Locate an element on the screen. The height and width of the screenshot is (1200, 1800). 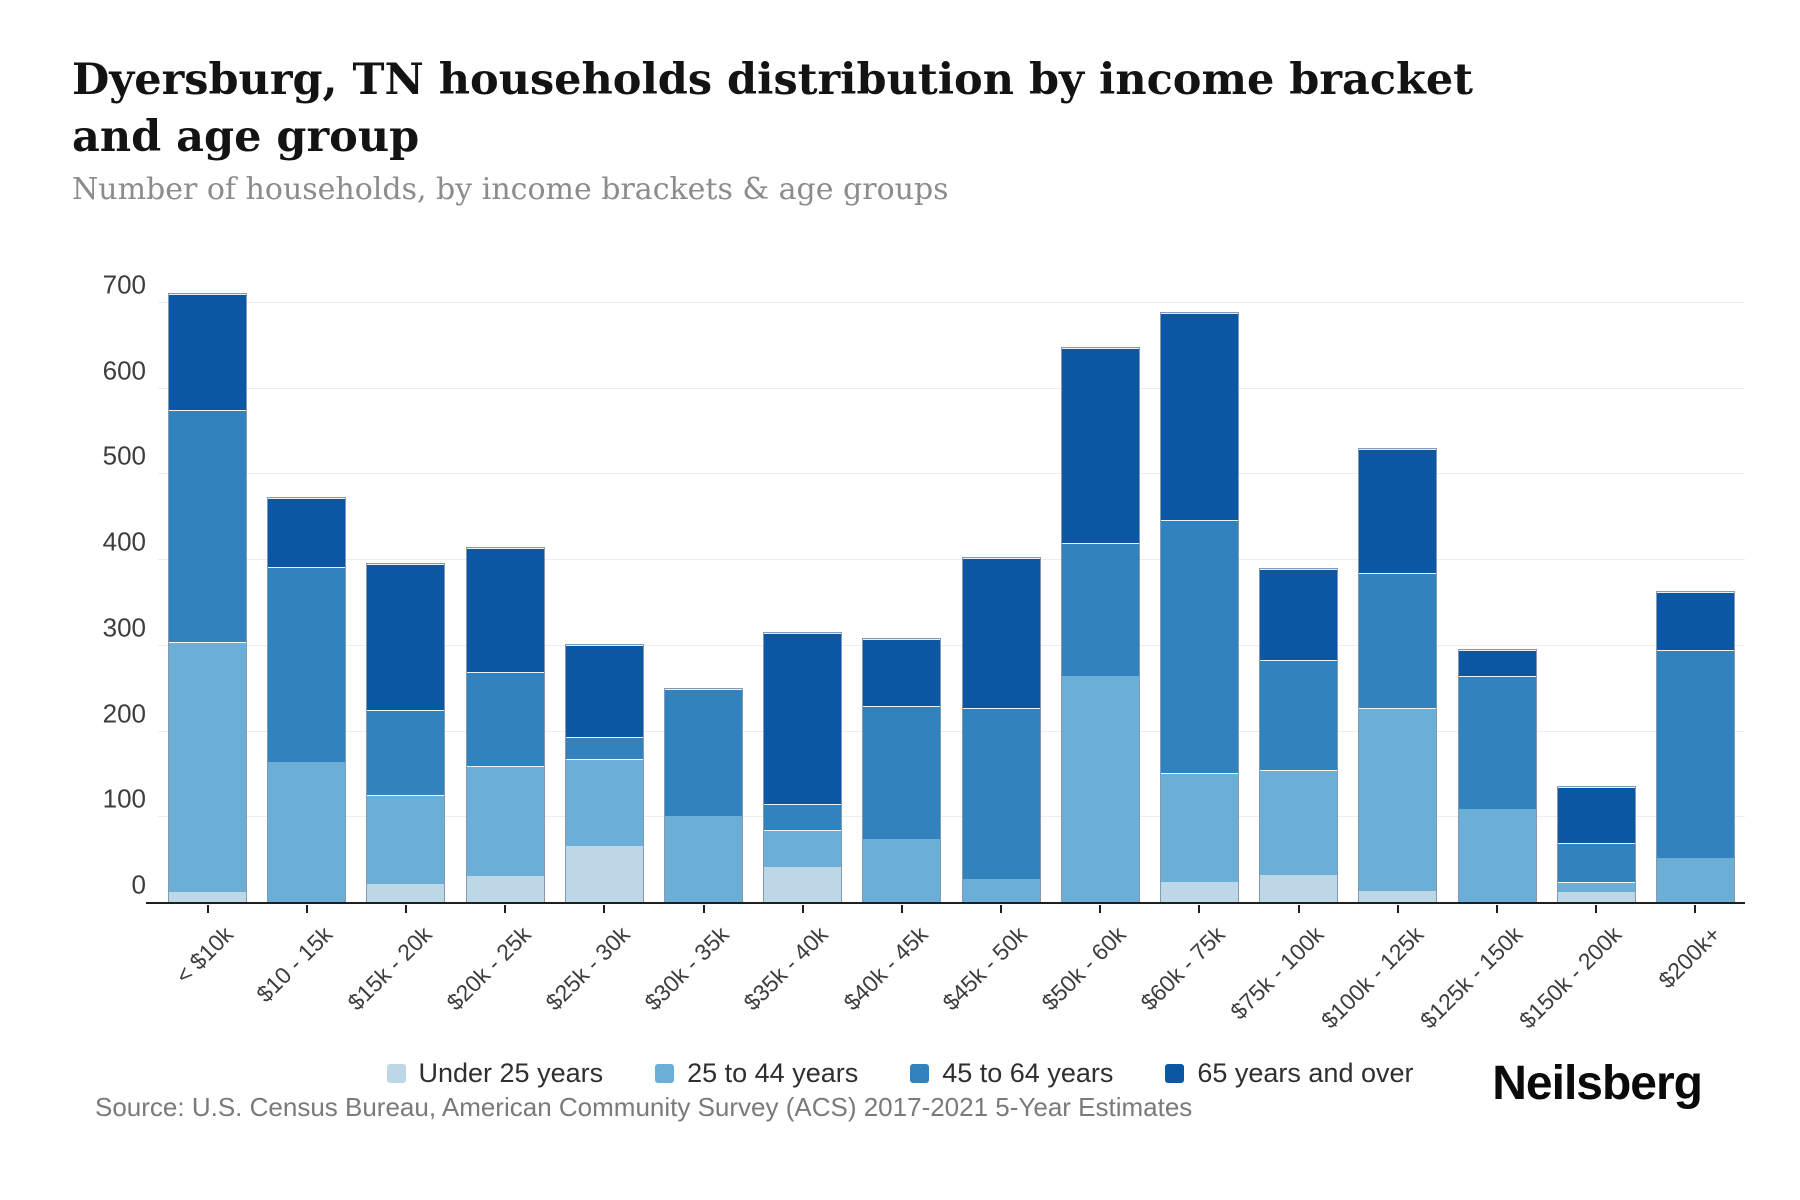
y-axis-tick-label: 100 is located at coordinates (124, 798).